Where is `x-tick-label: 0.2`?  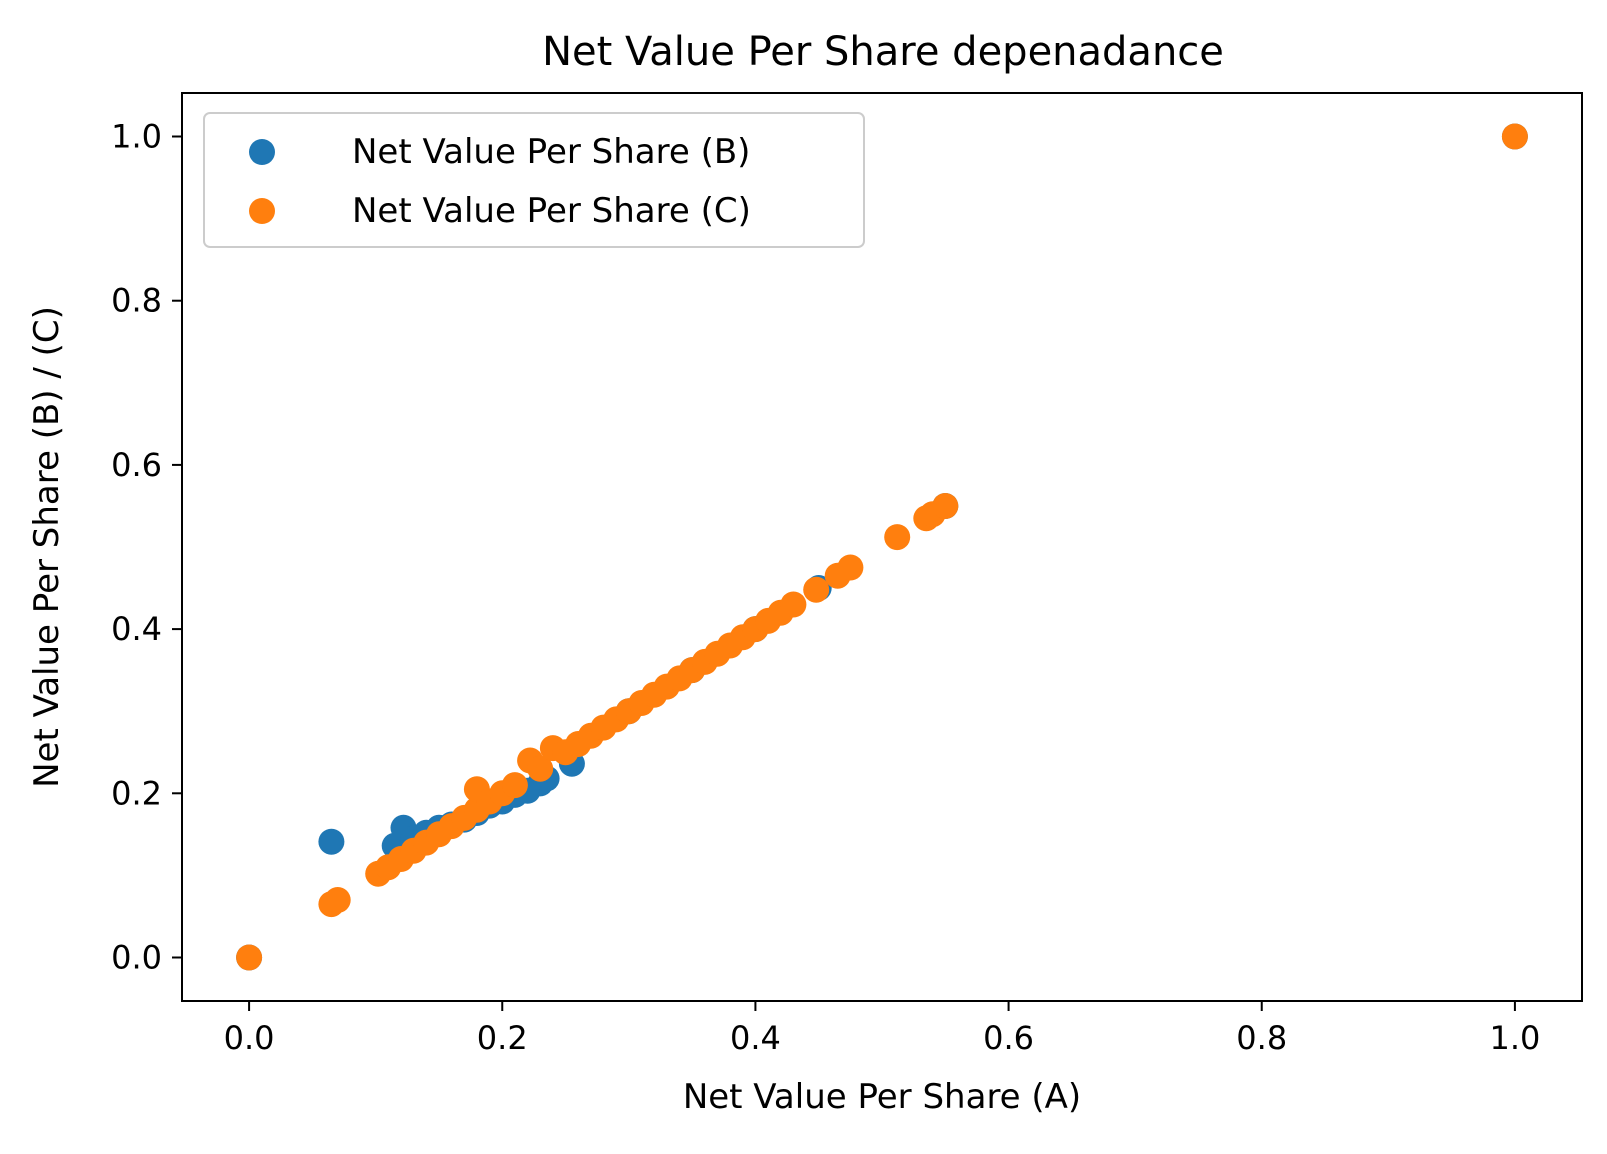 x-tick-label: 0.2 is located at coordinates (502, 1038).